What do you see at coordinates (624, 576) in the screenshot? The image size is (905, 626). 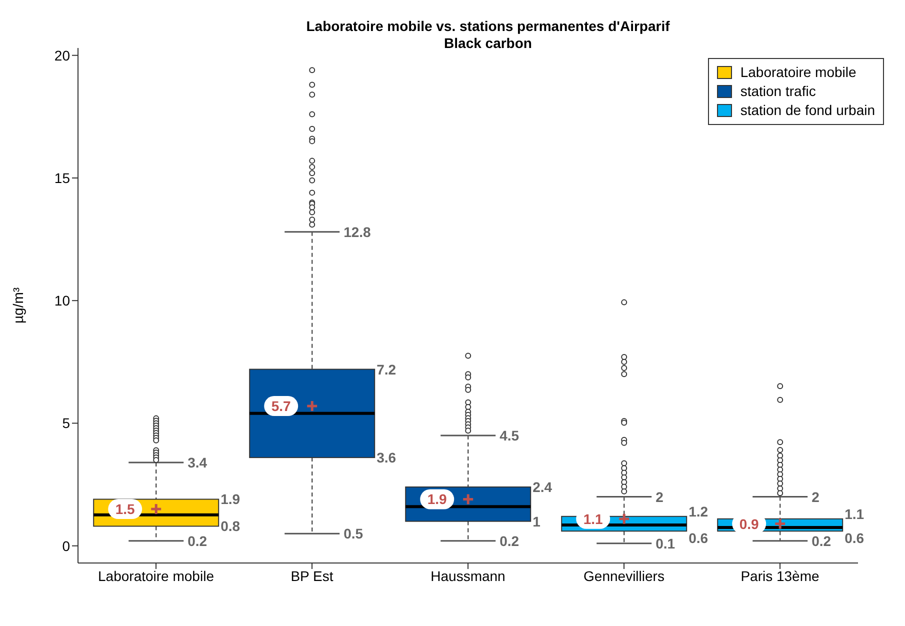 I see `x-tick-label: Gennevilliers` at bounding box center [624, 576].